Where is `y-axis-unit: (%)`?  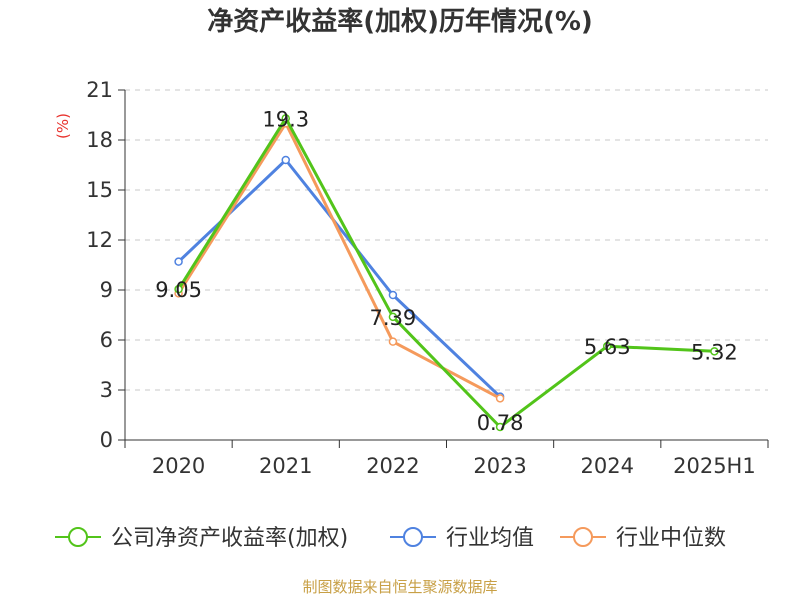
y-axis-unit: (%) is located at coordinates (63, 126).